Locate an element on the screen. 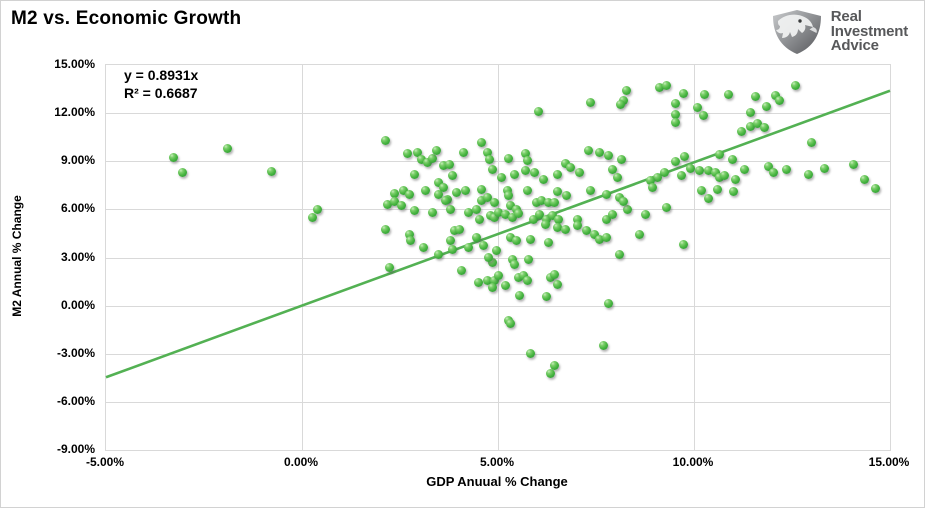  x-tick-label: -5.00% is located at coordinates (105, 462).